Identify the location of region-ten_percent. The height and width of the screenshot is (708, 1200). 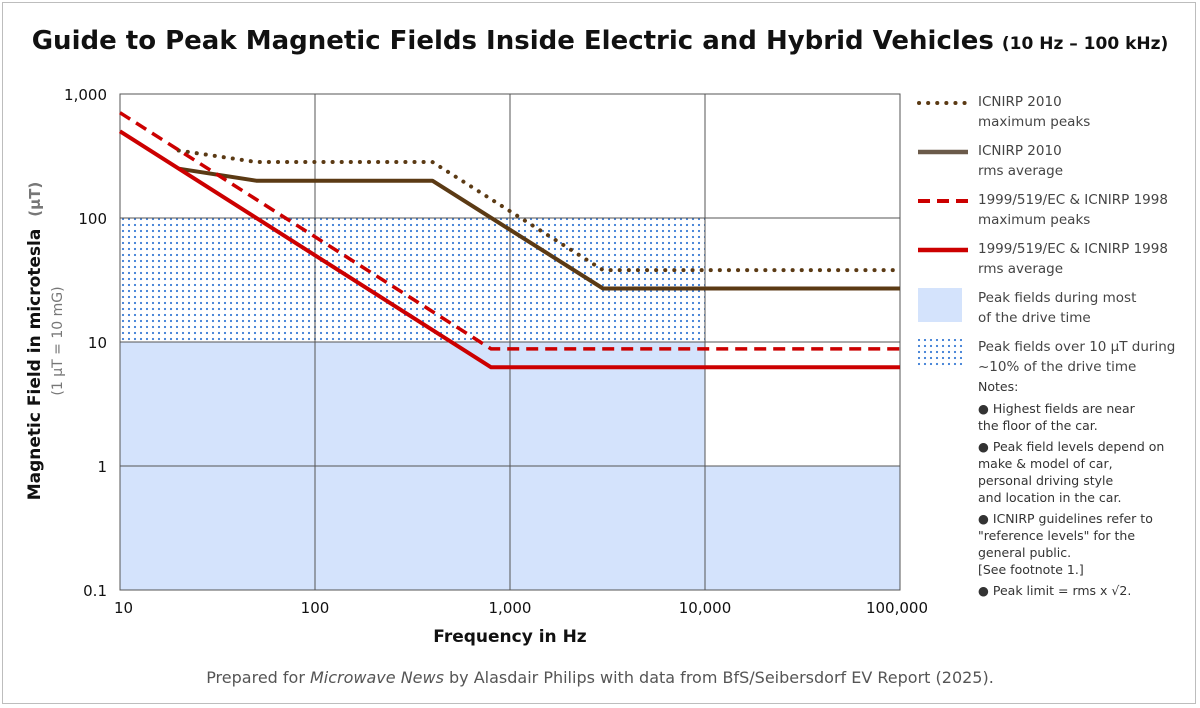
(412, 280).